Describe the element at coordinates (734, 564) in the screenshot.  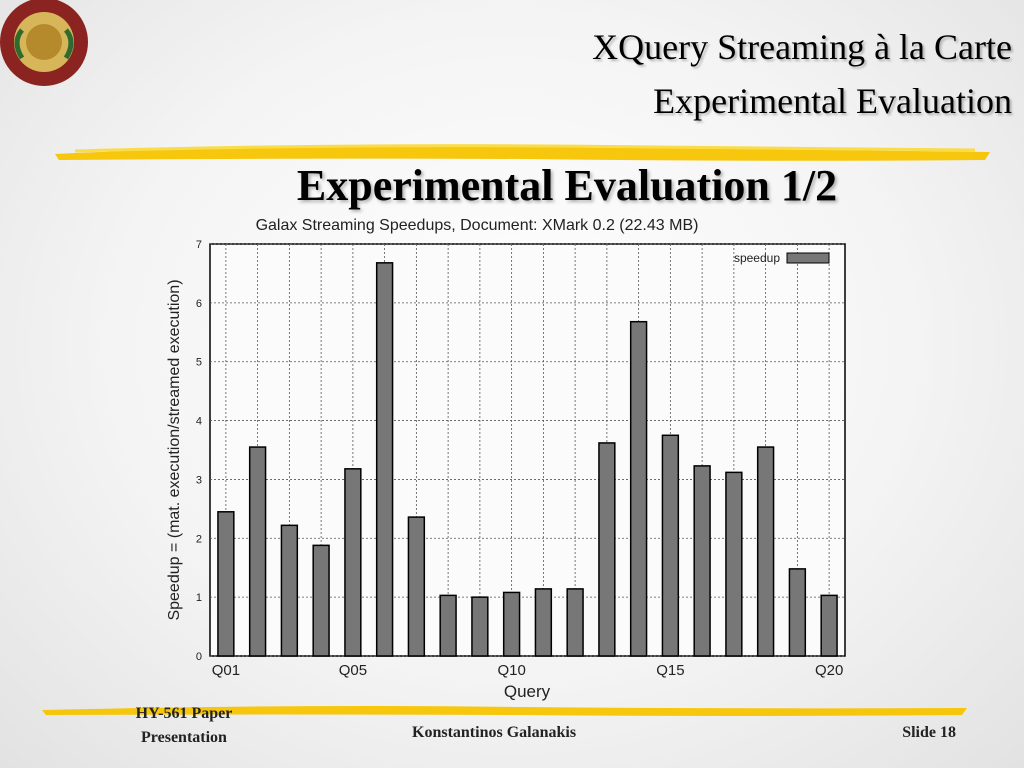
I see `bar-q17` at that location.